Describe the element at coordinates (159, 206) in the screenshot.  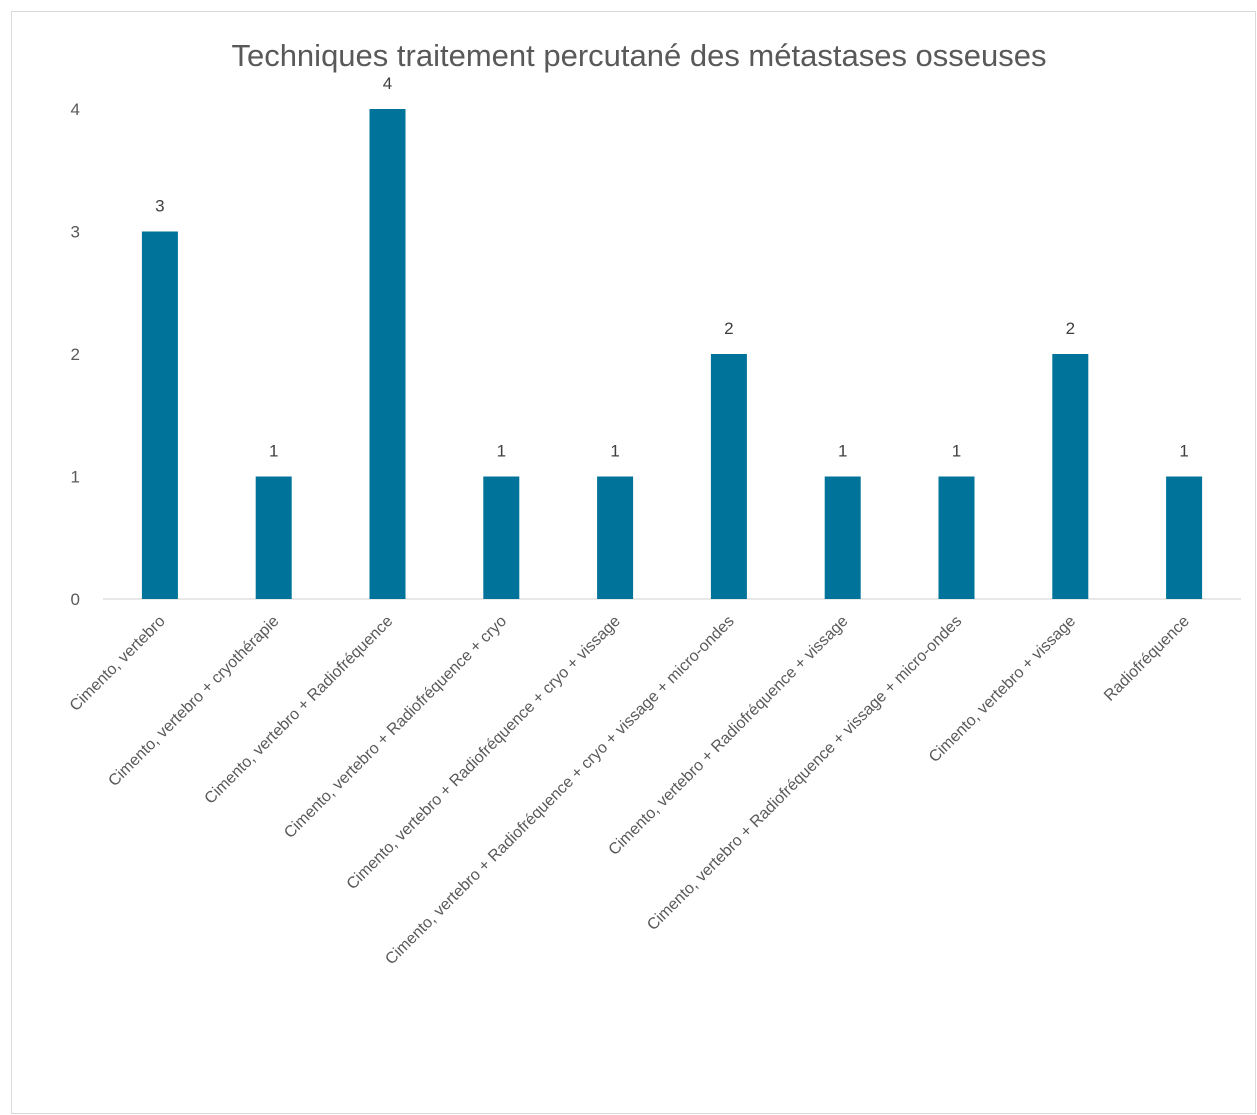
I see `data-label: 3` at that location.